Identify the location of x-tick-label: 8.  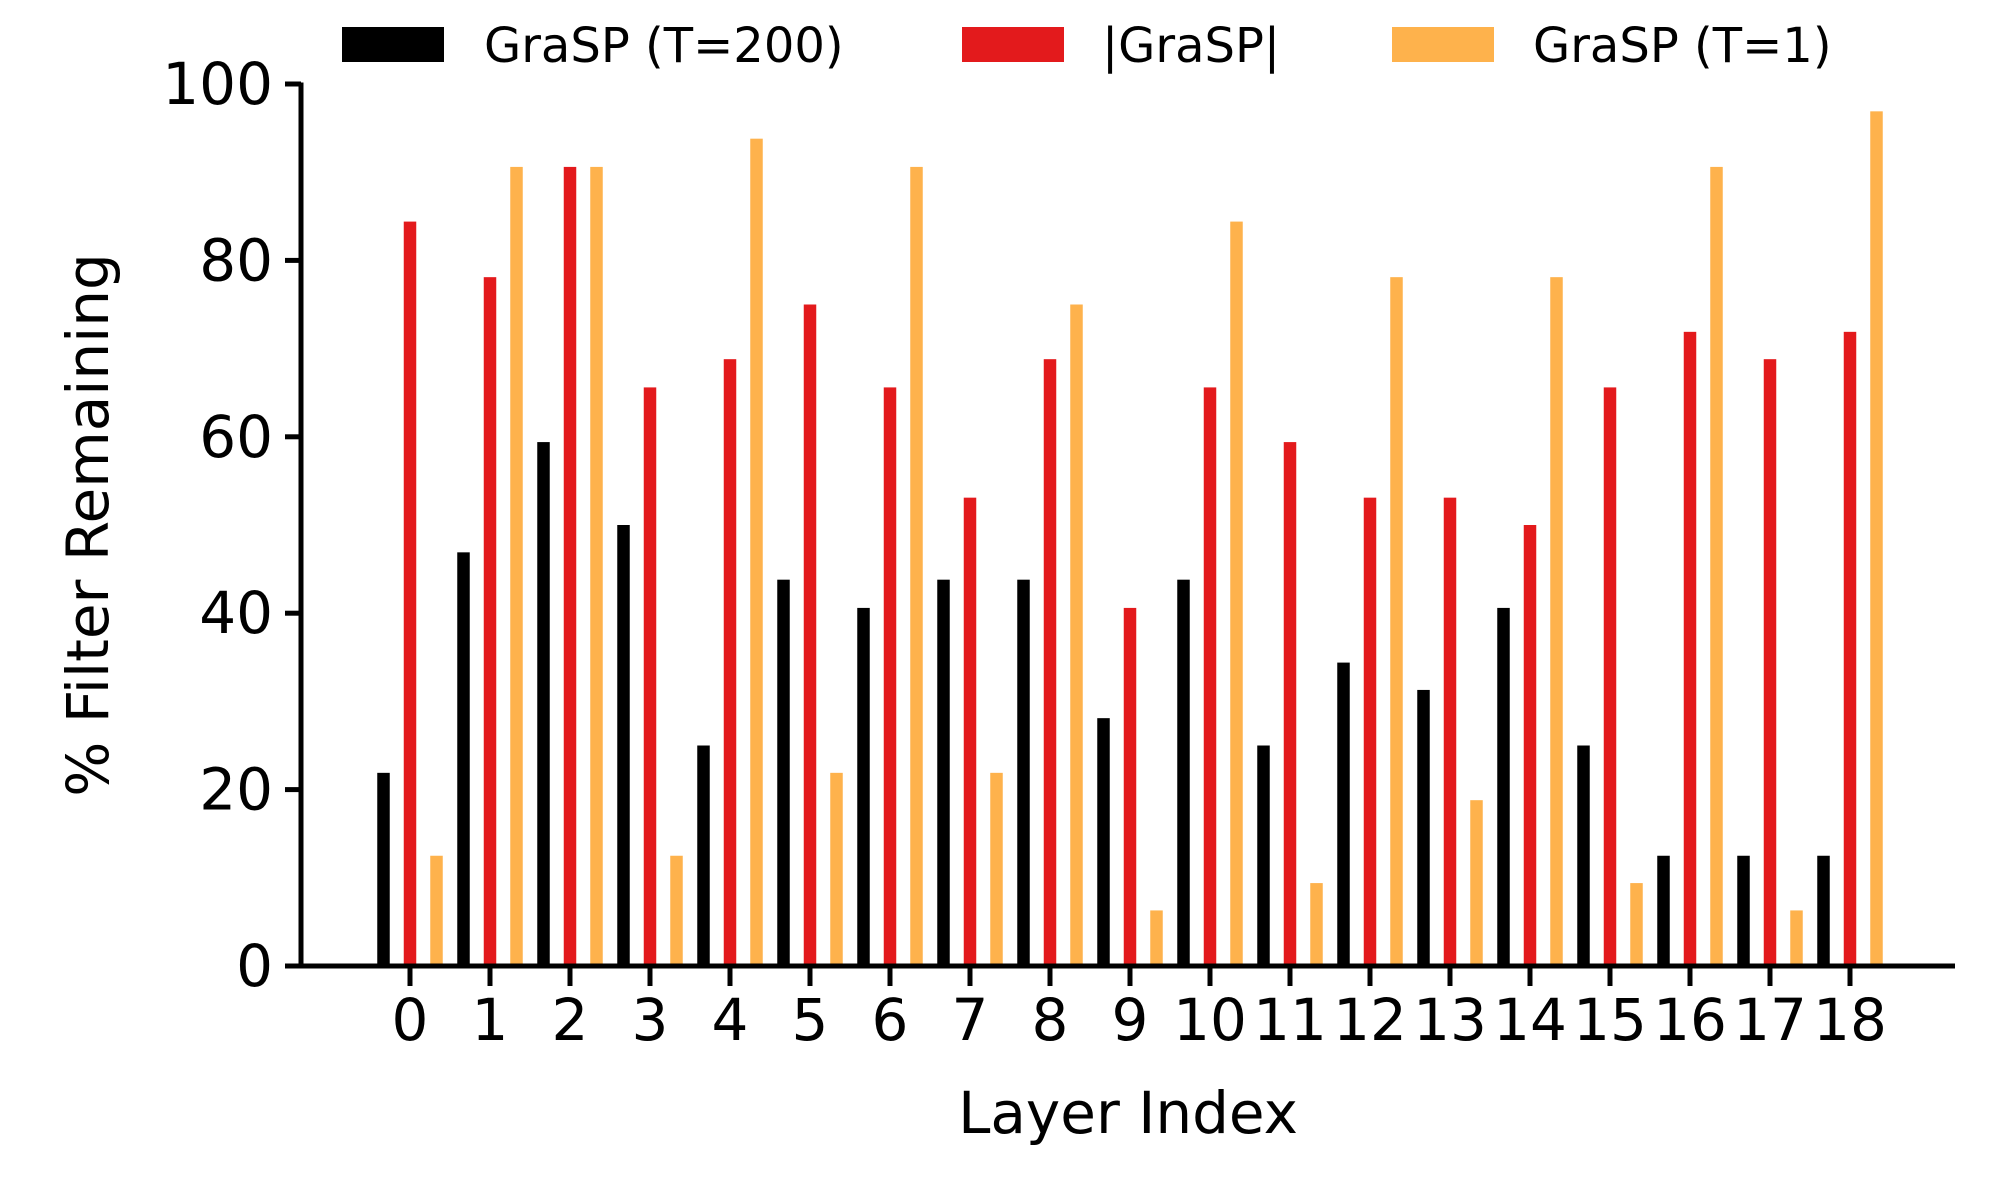
(1050, 1020).